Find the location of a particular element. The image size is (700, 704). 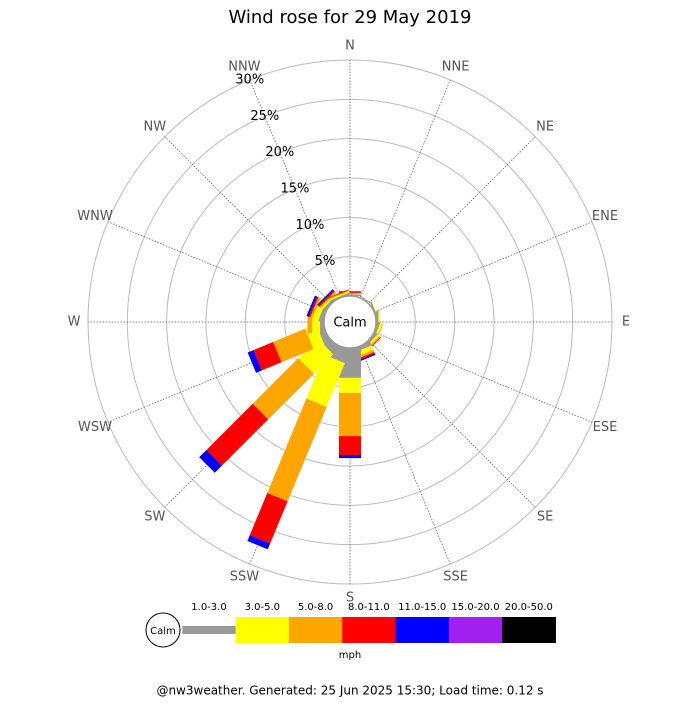

direction-label: N is located at coordinates (350, 46).